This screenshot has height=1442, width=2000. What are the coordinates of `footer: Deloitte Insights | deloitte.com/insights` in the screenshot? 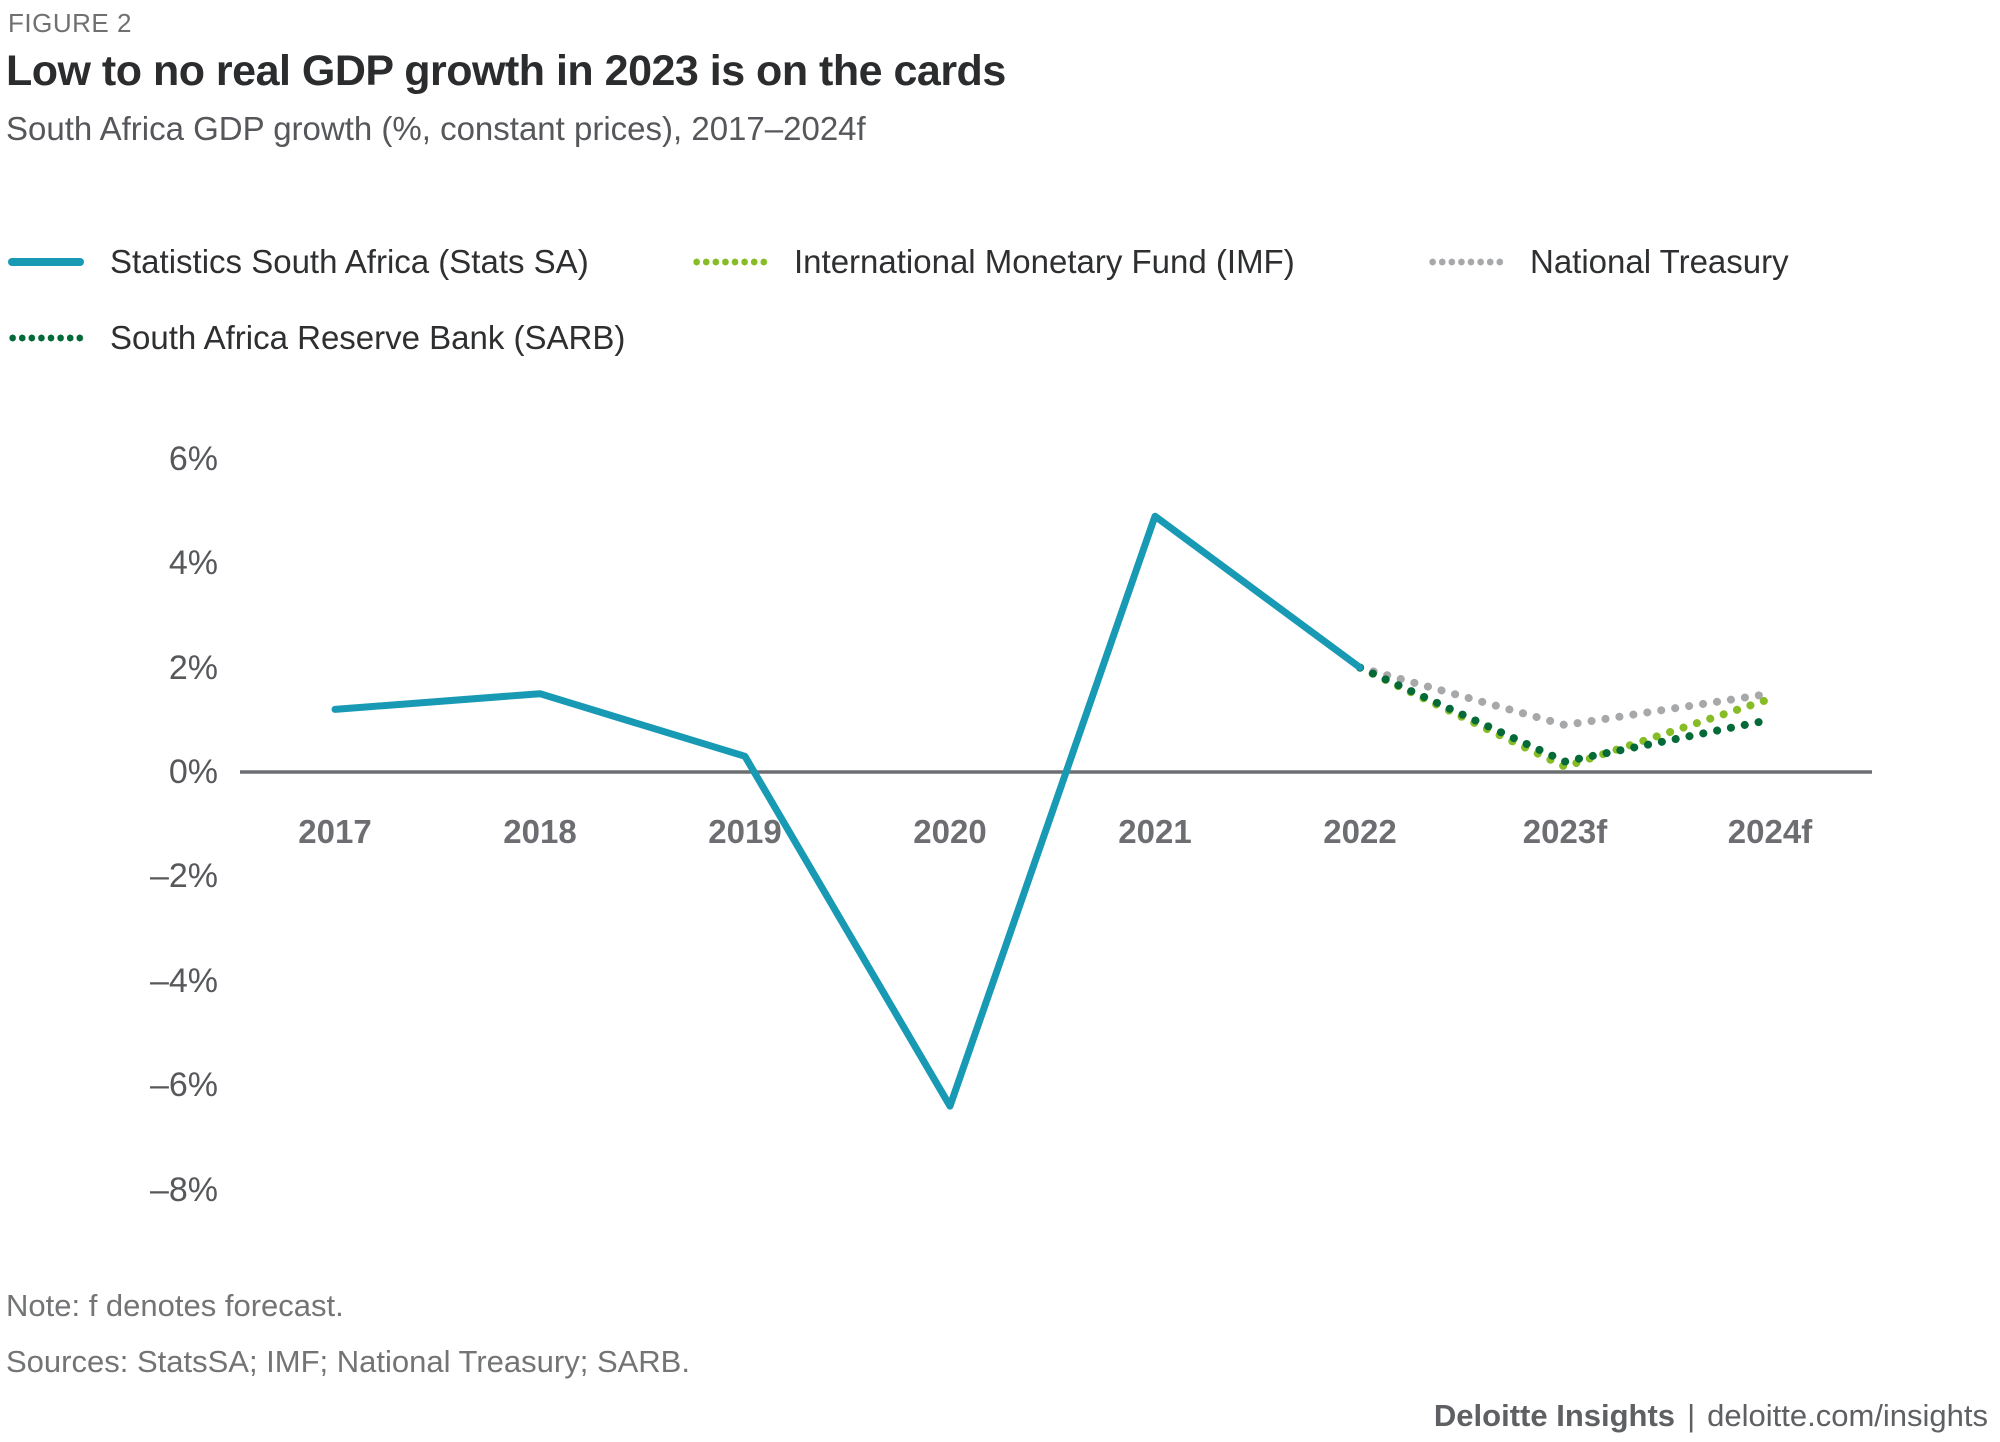 It's located at (1711, 1416).